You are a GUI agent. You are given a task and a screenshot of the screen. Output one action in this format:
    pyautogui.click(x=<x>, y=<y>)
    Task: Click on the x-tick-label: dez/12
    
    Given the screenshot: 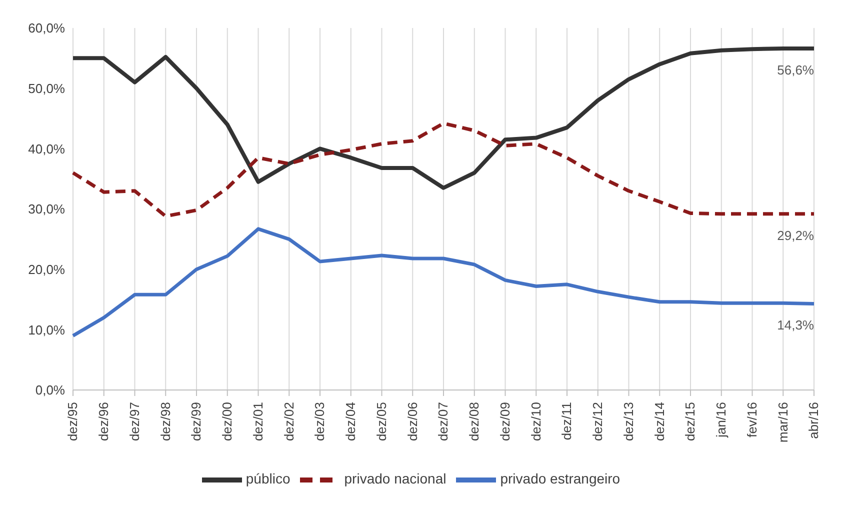 What is the action you would take?
    pyautogui.click(x=598, y=422)
    